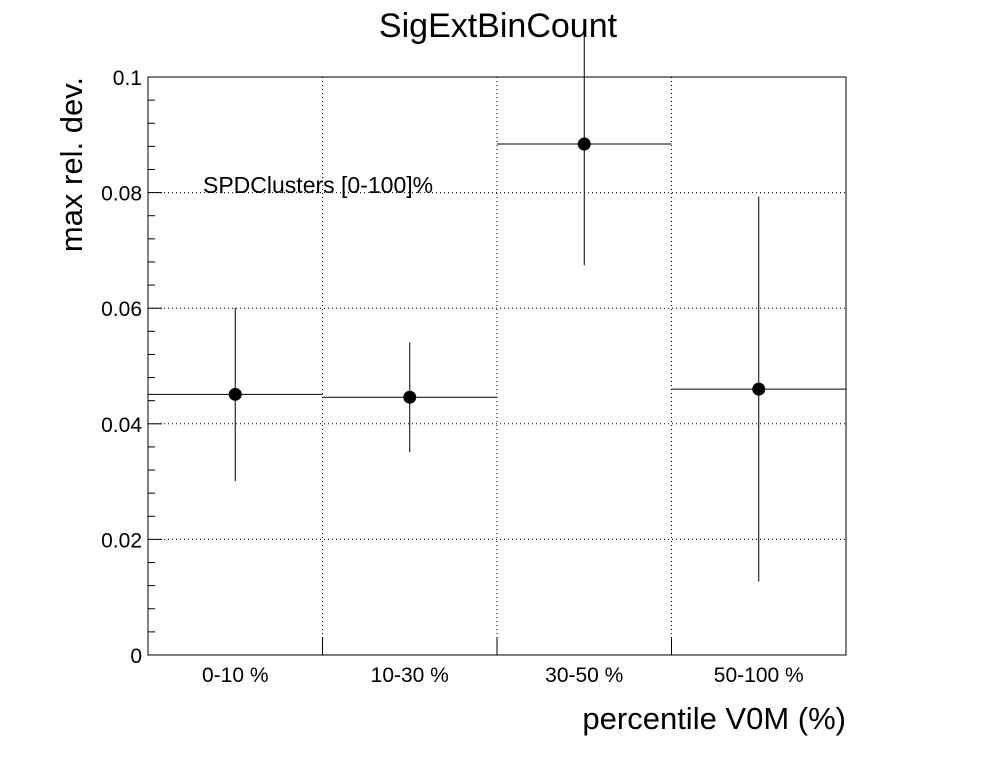 Image resolution: width=996 pixels, height=772 pixels. Describe the element at coordinates (71, 164) in the screenshot. I see `y-axis-title: max rel. dev.` at that location.